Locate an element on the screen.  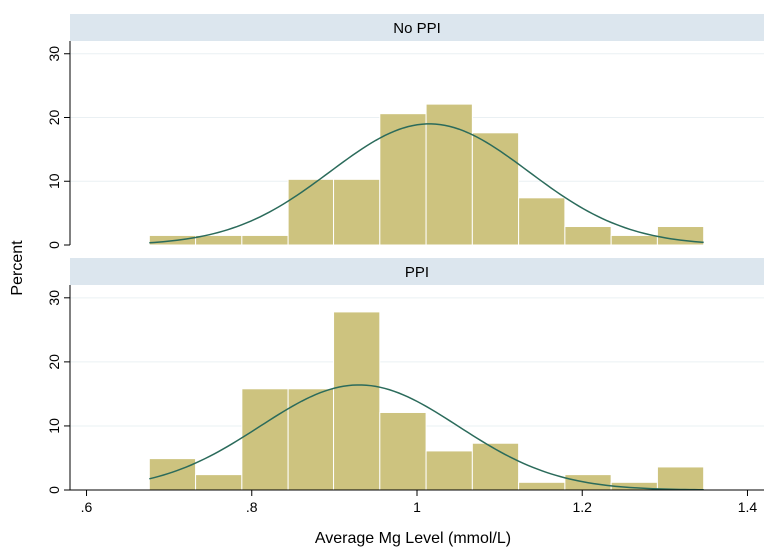
x-tick-label-4: 1.4 is located at coordinates (748, 507).